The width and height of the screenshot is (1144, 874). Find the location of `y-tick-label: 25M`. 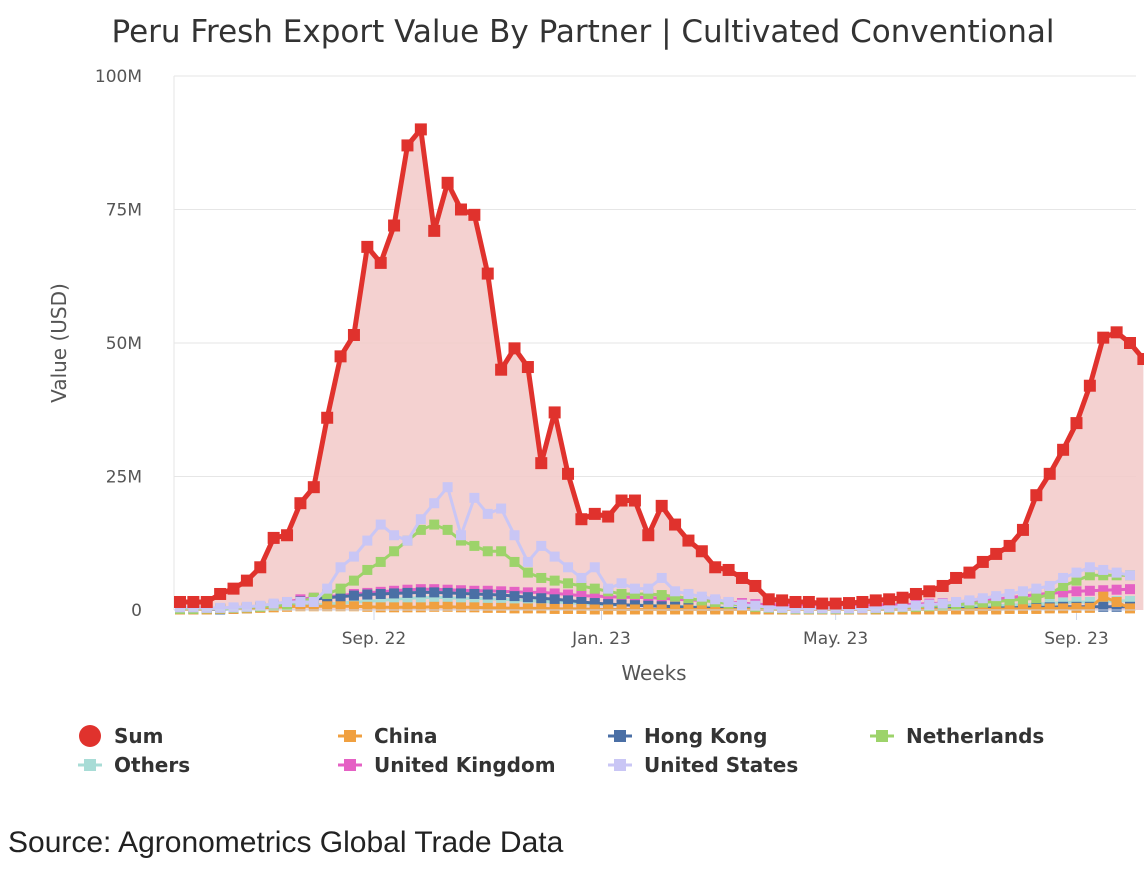

y-tick-label: 25M is located at coordinates (124, 478).